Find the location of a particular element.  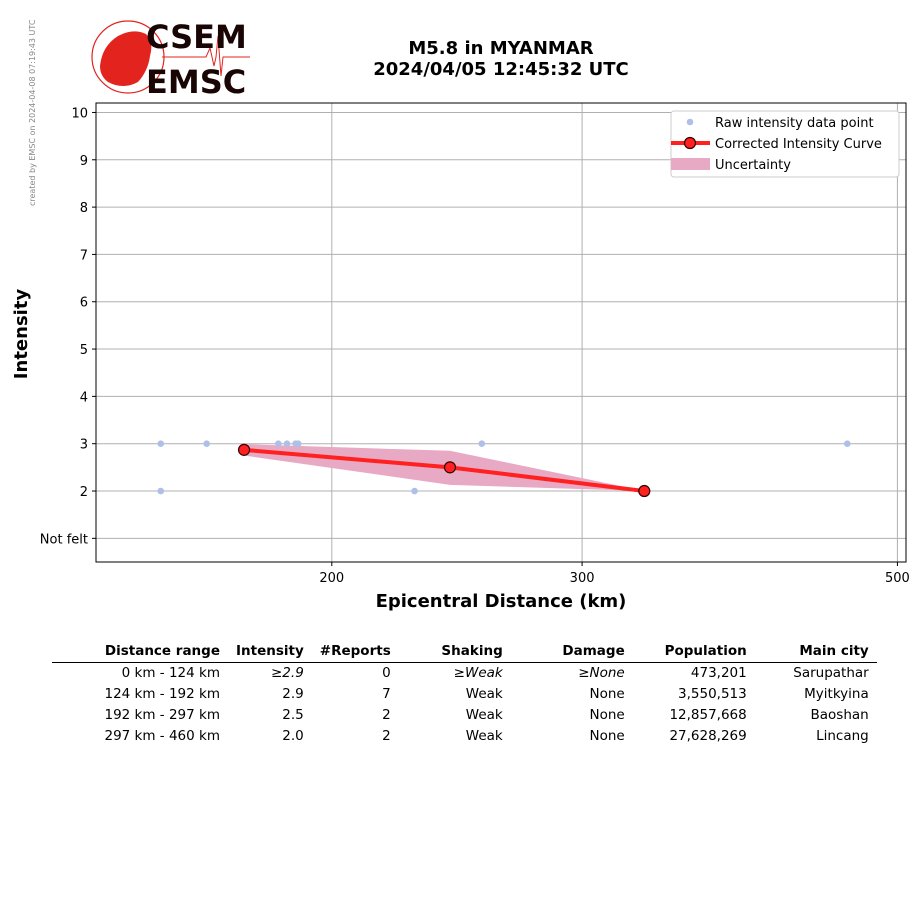

table-cell: 297 km - 460 km is located at coordinates (162, 736).